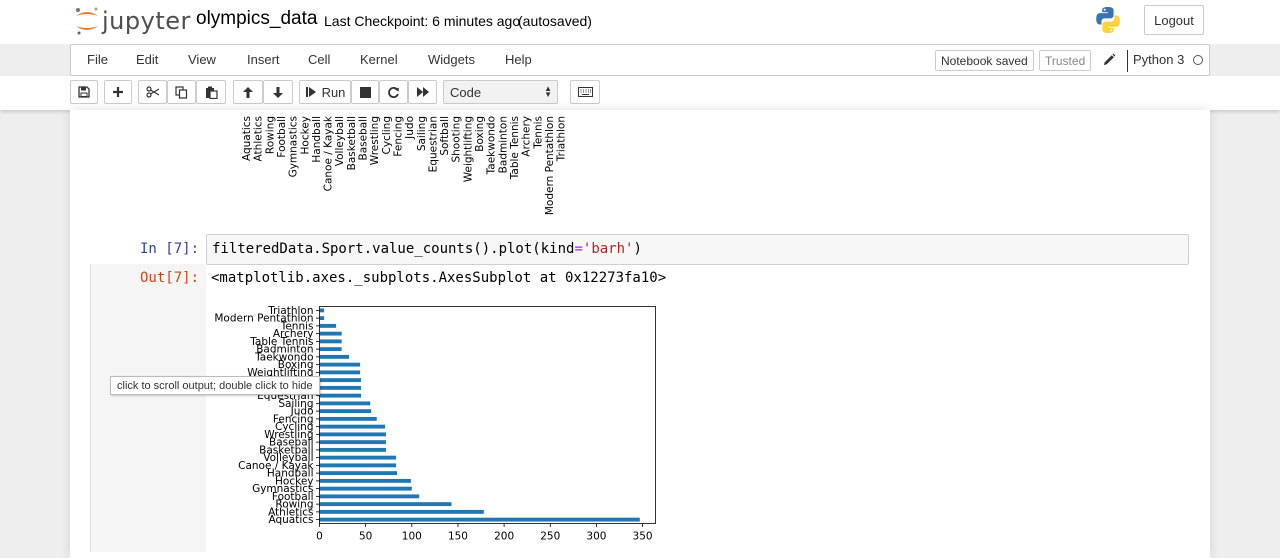  What do you see at coordinates (1159, 59) in the screenshot?
I see `kernel-name: Python 3` at bounding box center [1159, 59].